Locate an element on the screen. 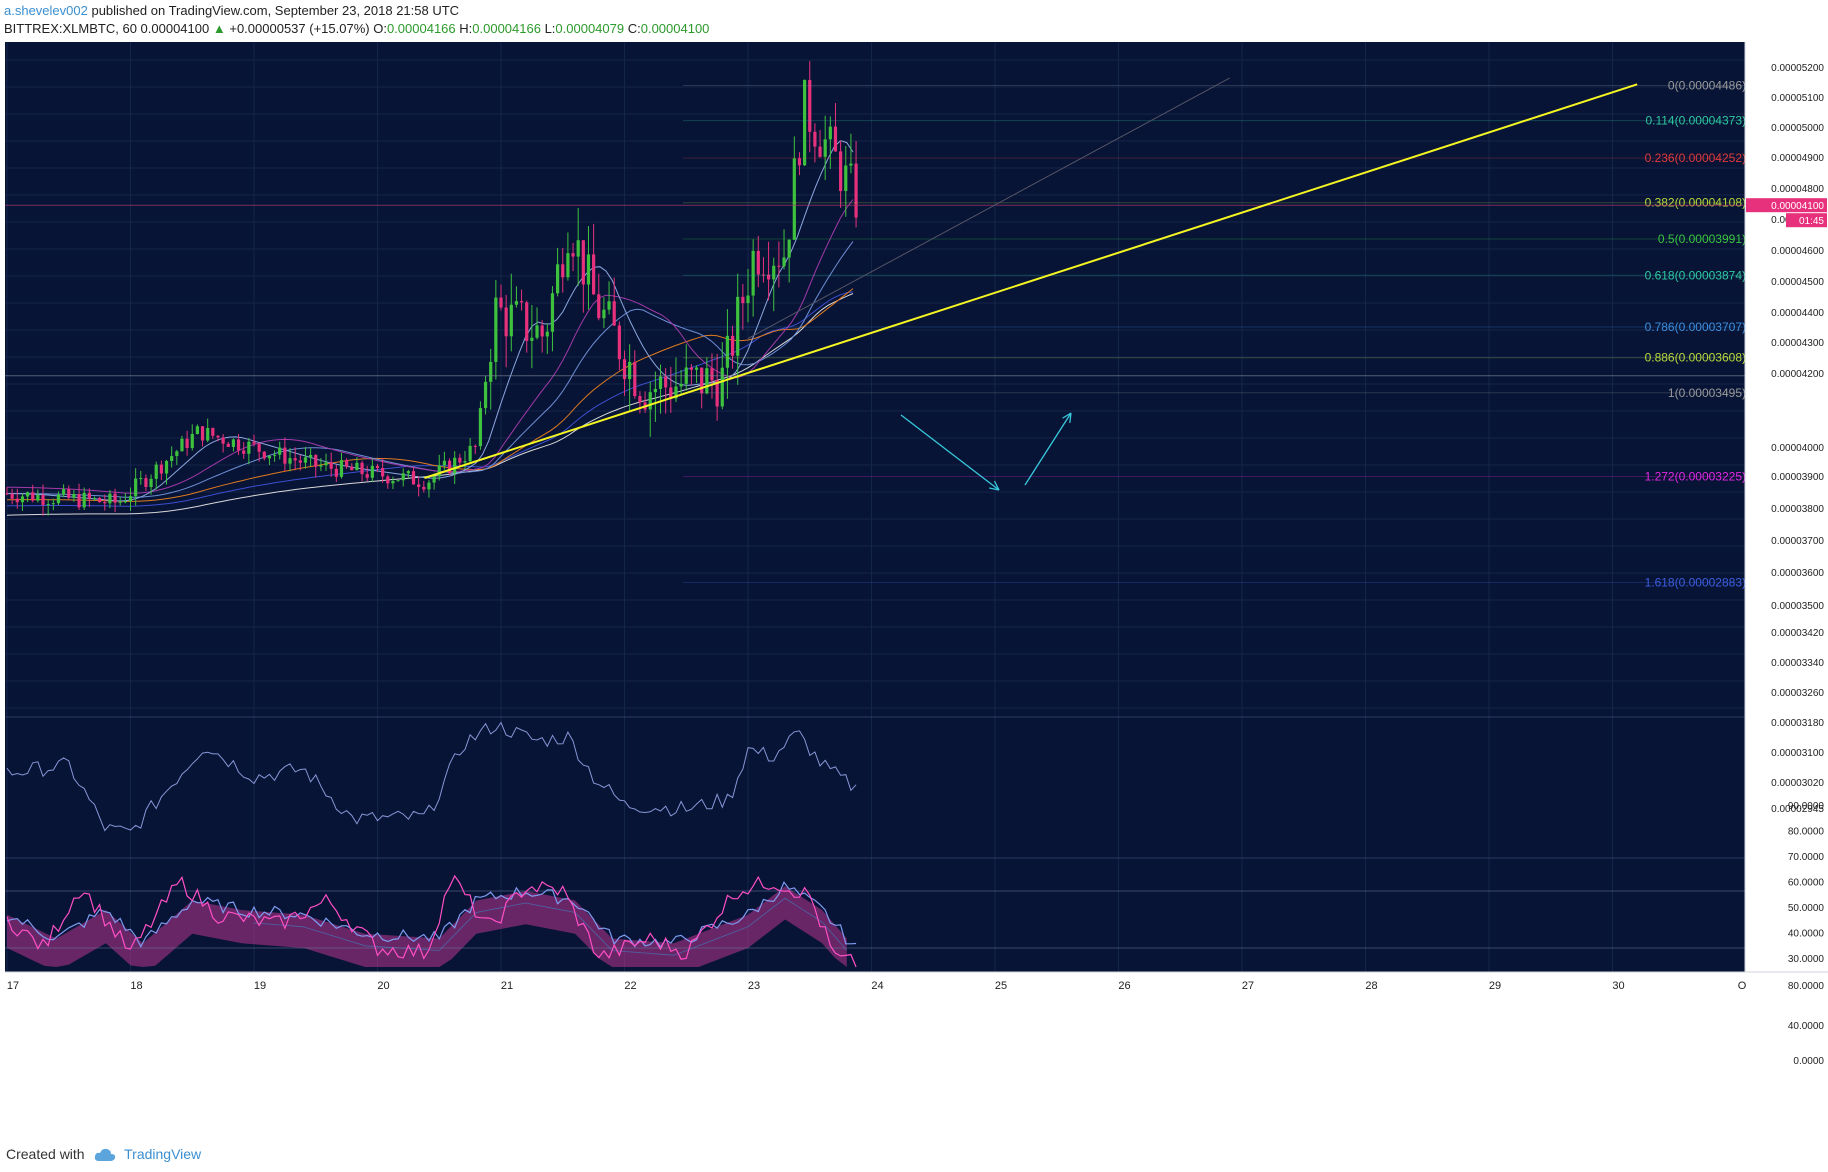  high-label: H: is located at coordinates (466, 28).